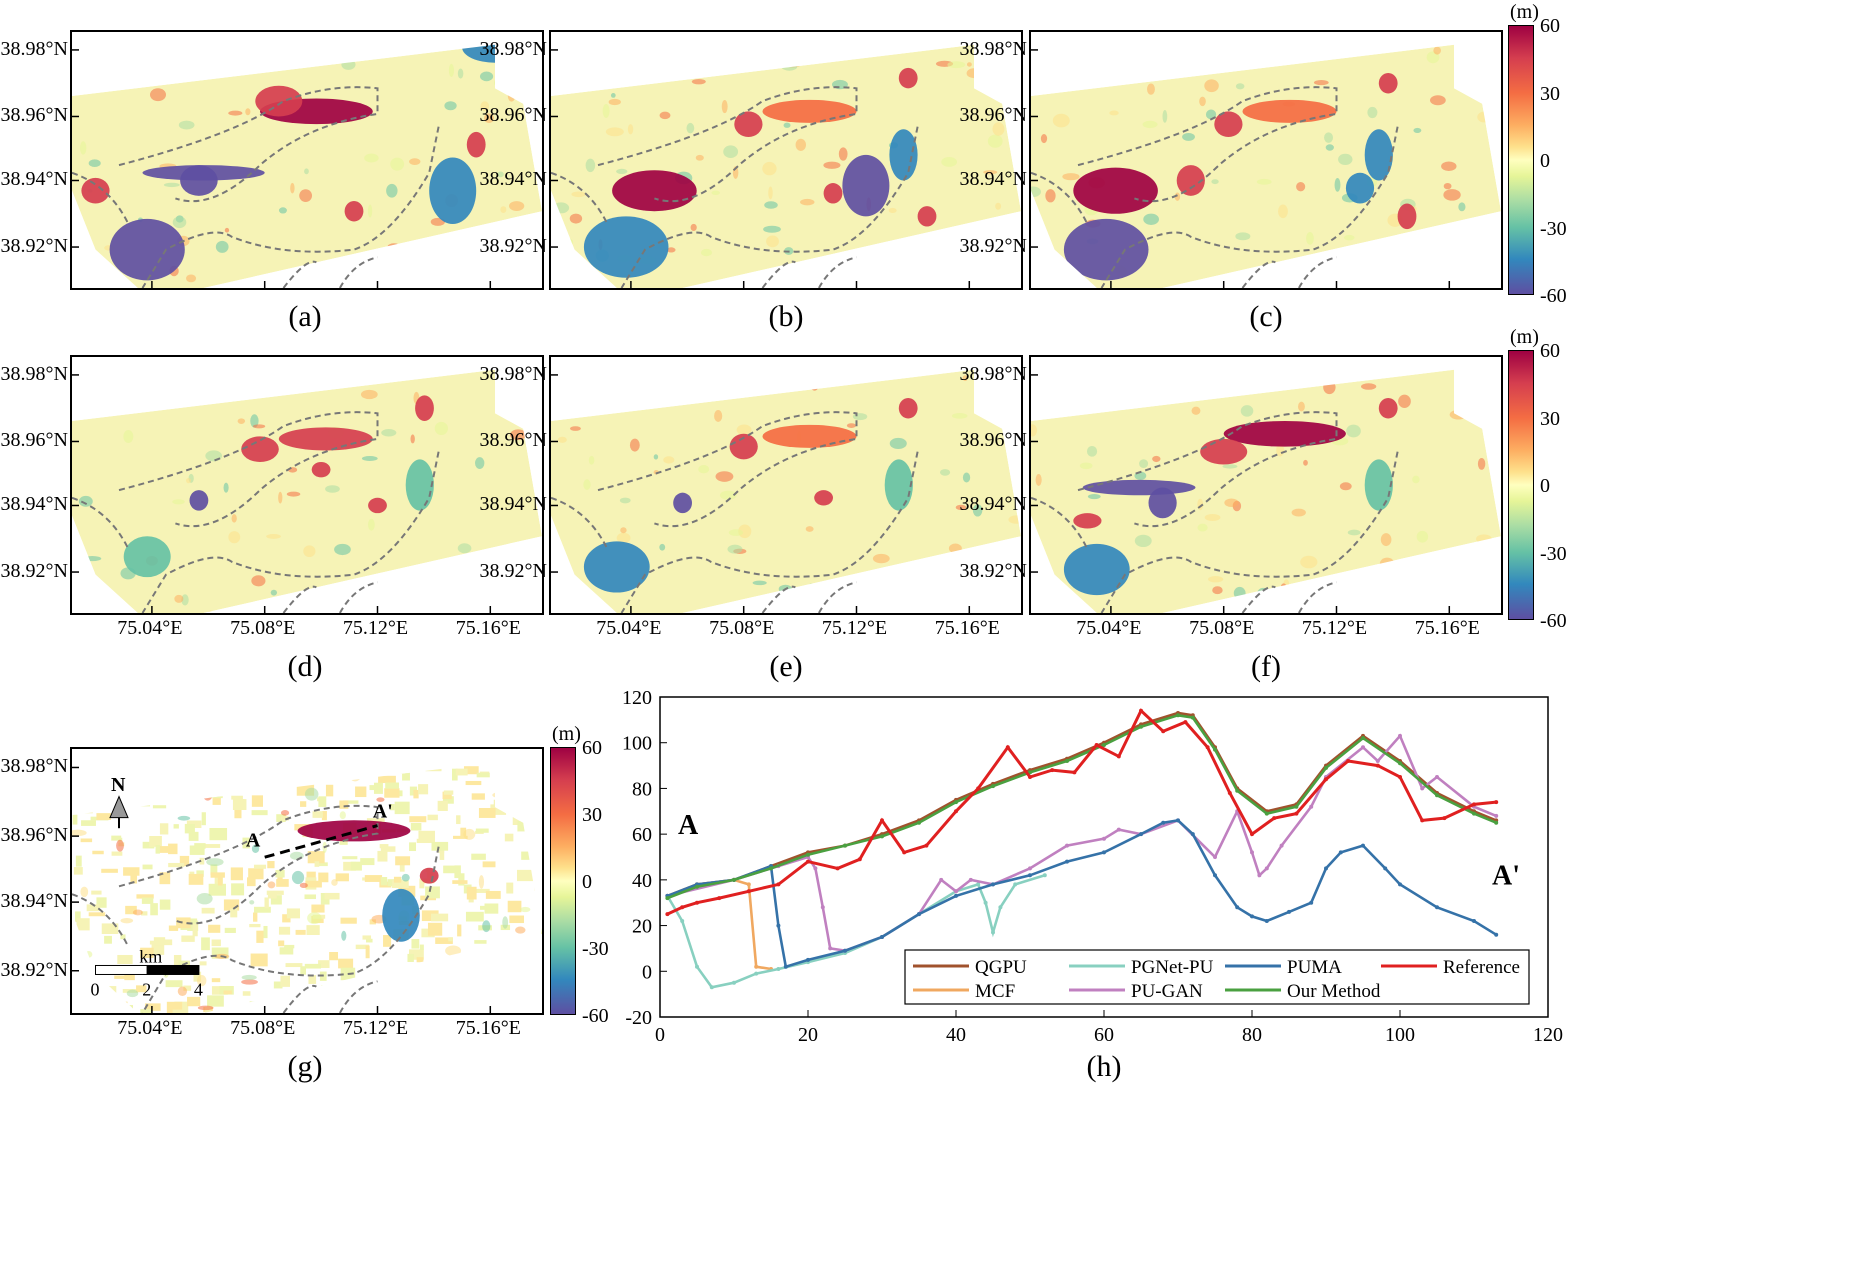 The image size is (1851, 1281). What do you see at coordinates (786, 166) in the screenshot?
I see `deformation-map` at bounding box center [786, 166].